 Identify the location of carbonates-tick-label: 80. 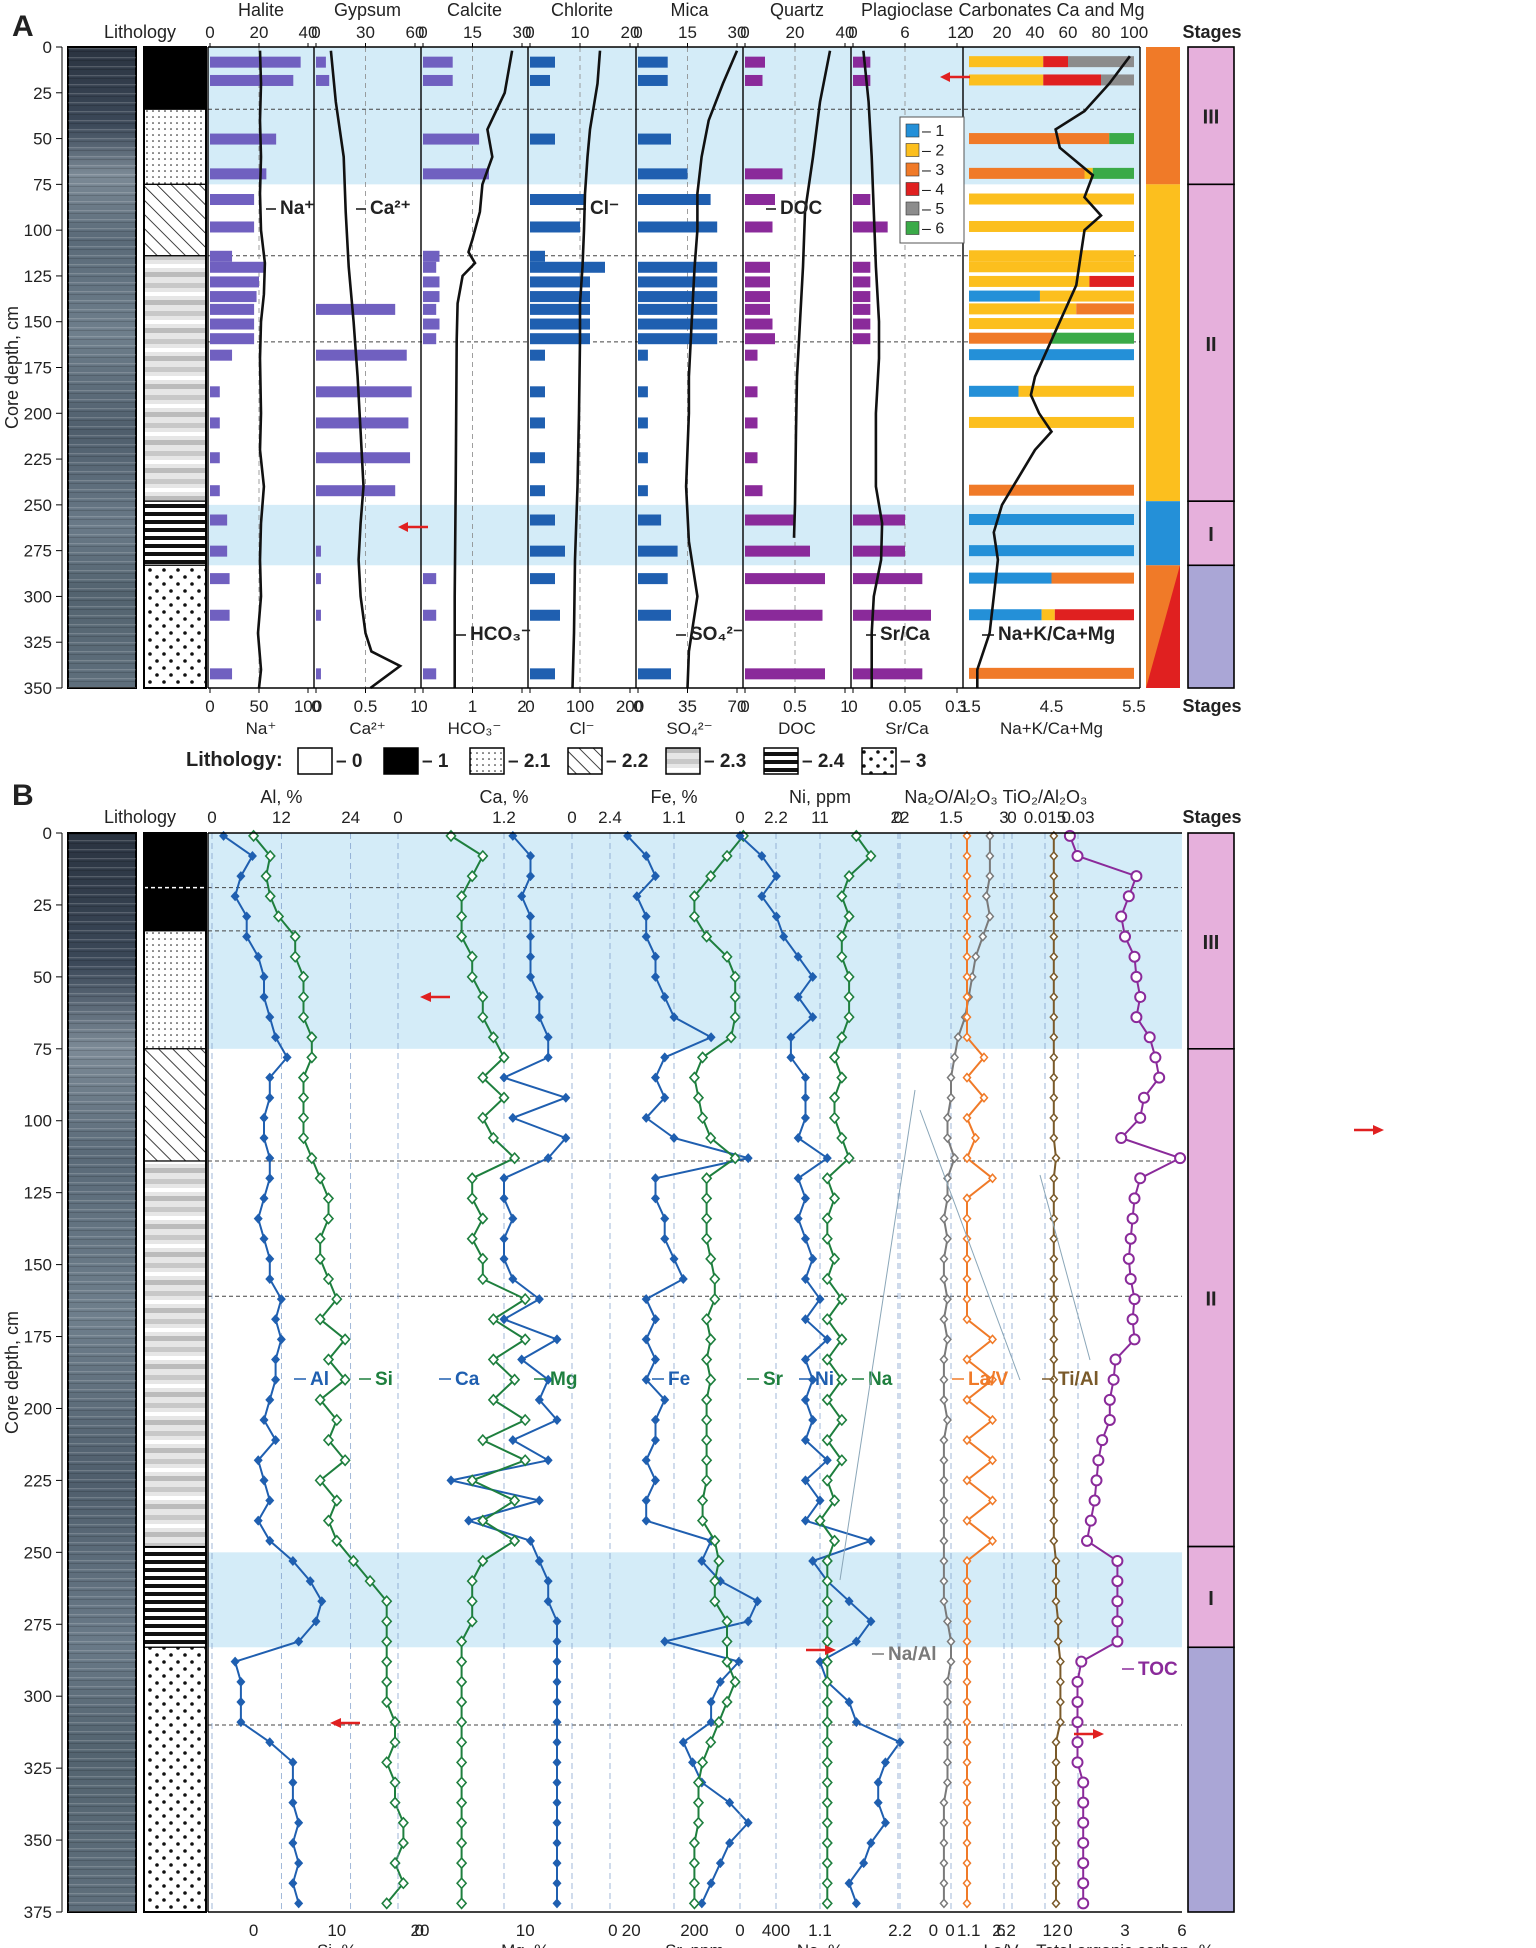
(1101, 32).